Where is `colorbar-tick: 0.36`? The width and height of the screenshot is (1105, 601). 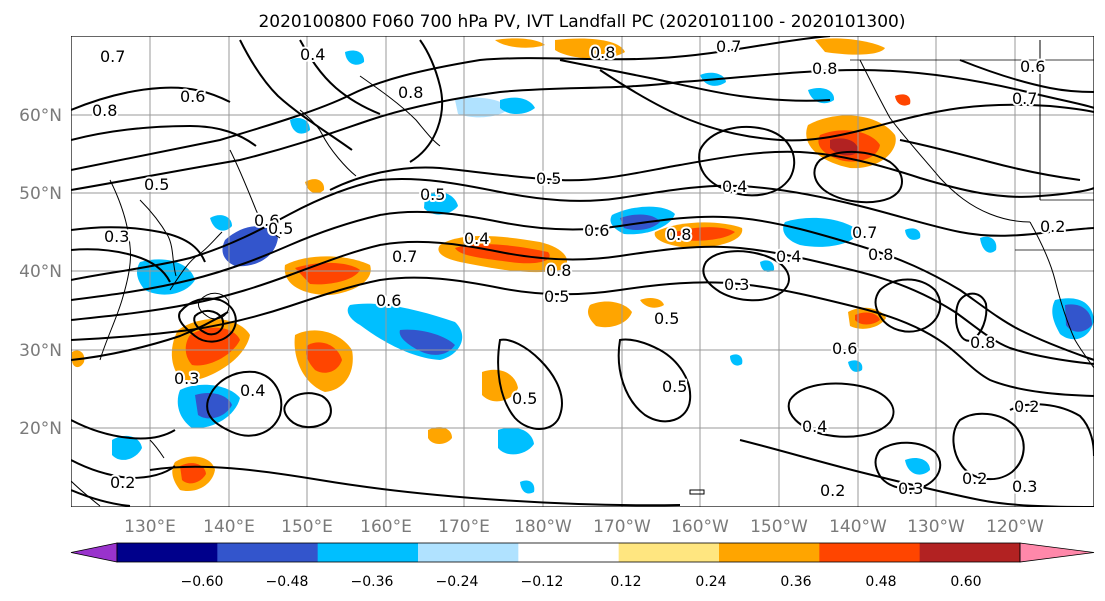 colorbar-tick: 0.36 is located at coordinates (795, 582).